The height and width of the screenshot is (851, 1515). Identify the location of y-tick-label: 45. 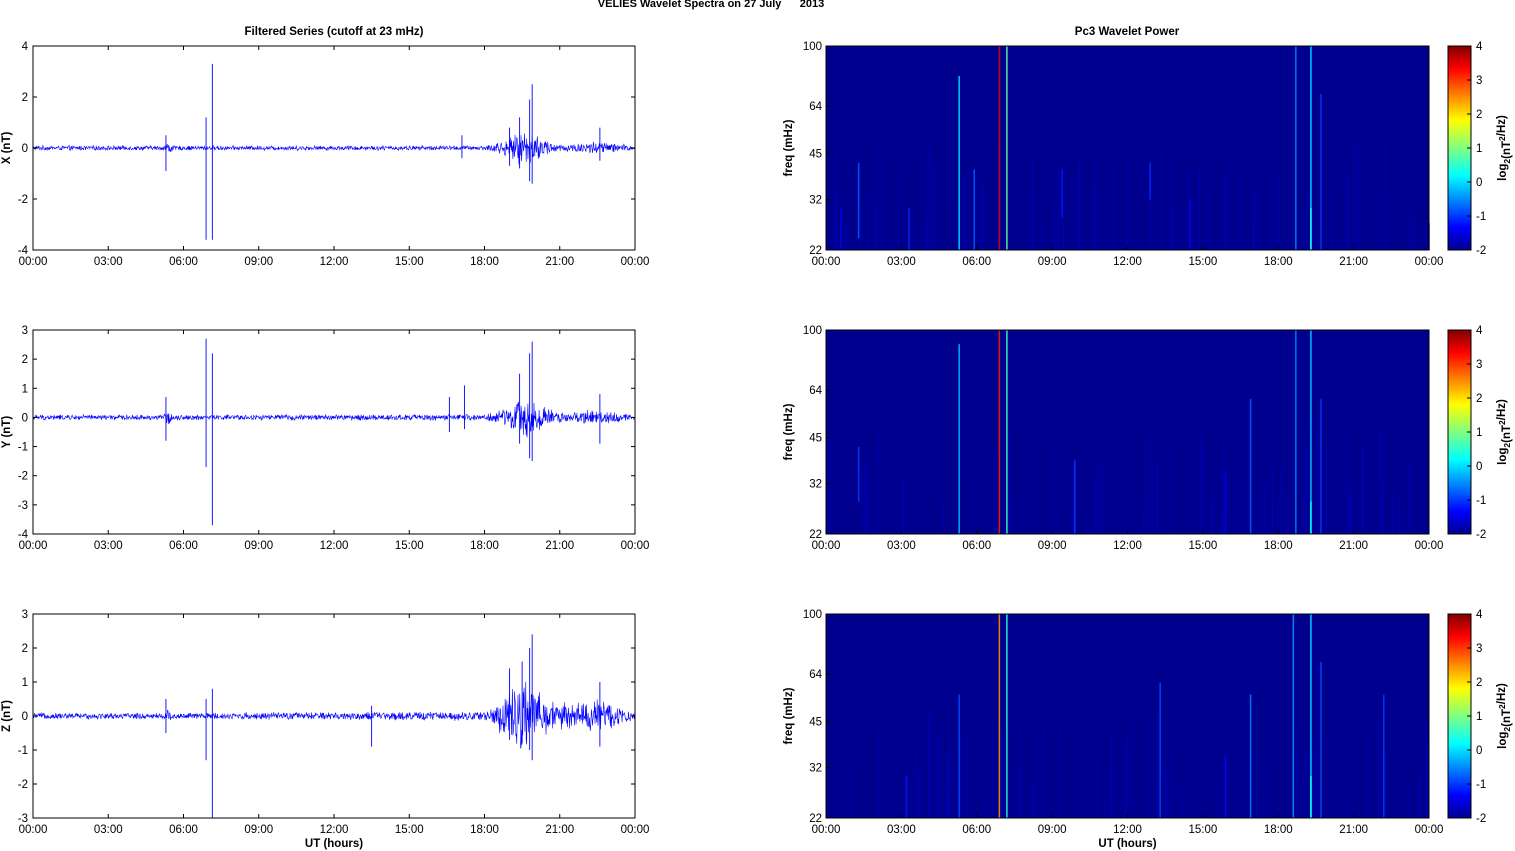
(815, 439).